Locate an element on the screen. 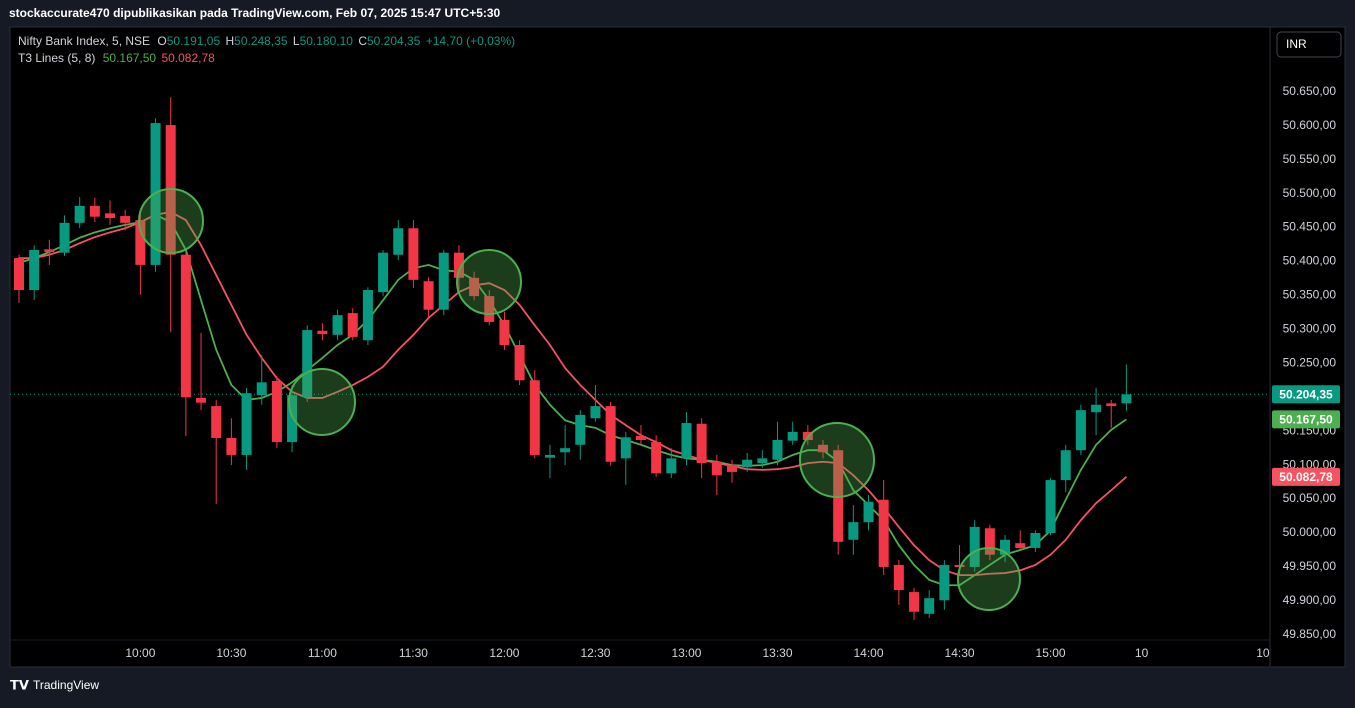 This screenshot has width=1355, height=708. x-tick-label: 10:00 is located at coordinates (140, 653).